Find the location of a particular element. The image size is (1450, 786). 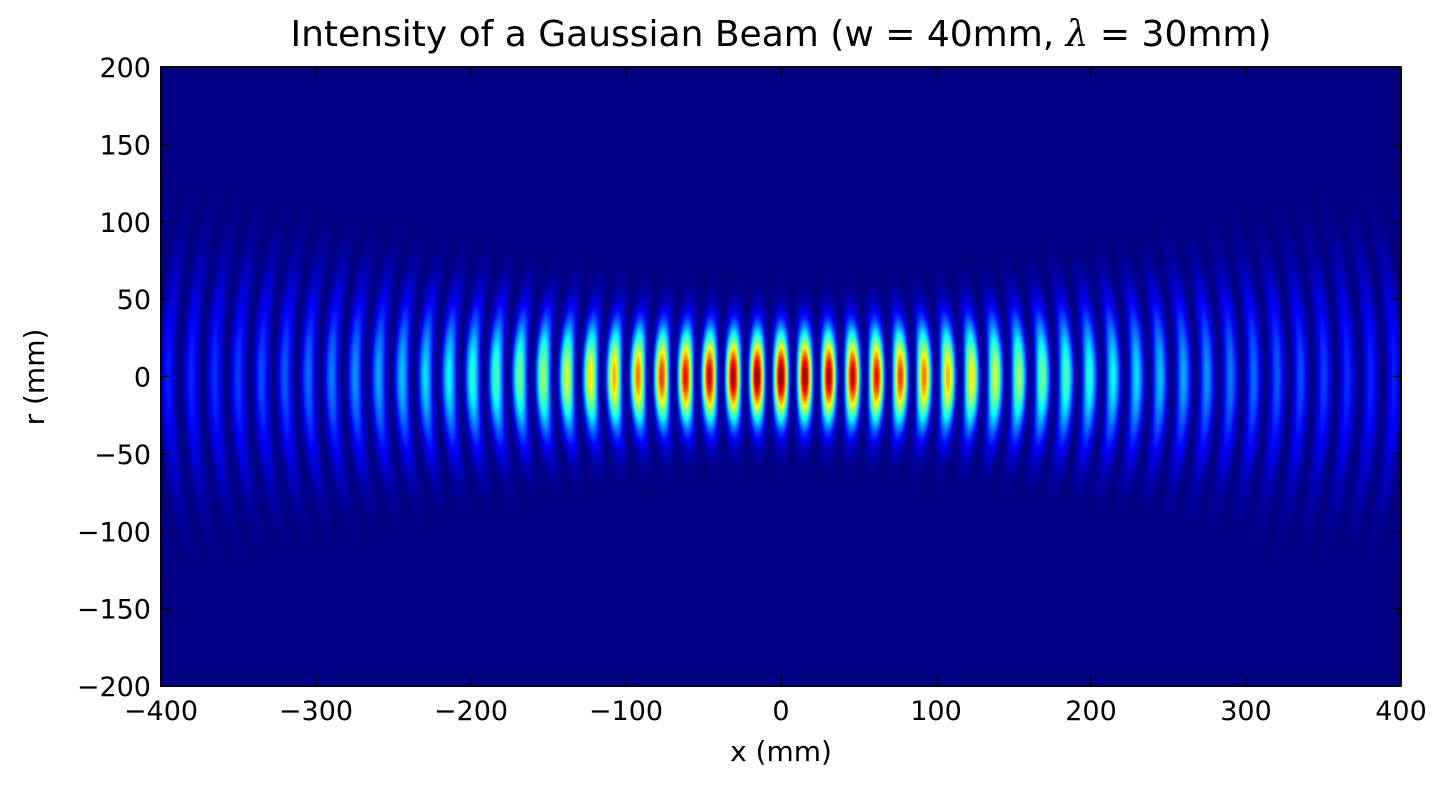

x-tick-label: −400 is located at coordinates (161, 711).